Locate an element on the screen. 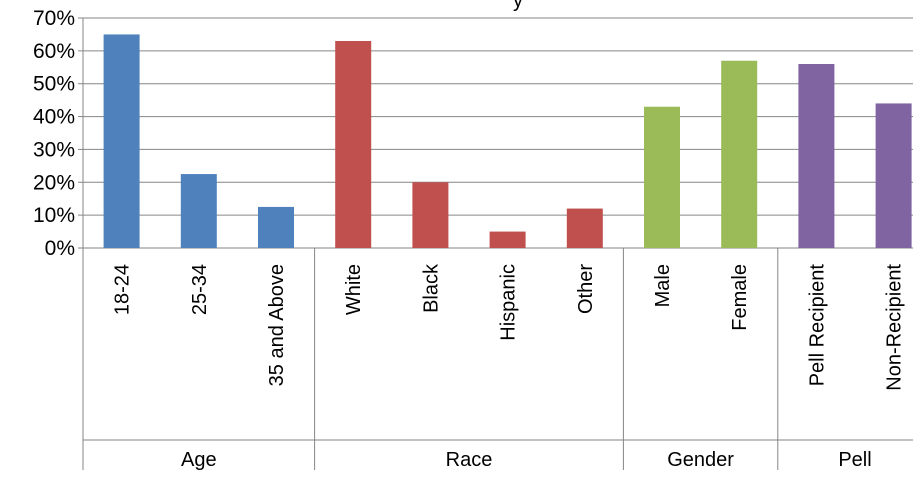 This screenshot has width=915, height=478. category-label: 35 and Above is located at coordinates (277, 325).